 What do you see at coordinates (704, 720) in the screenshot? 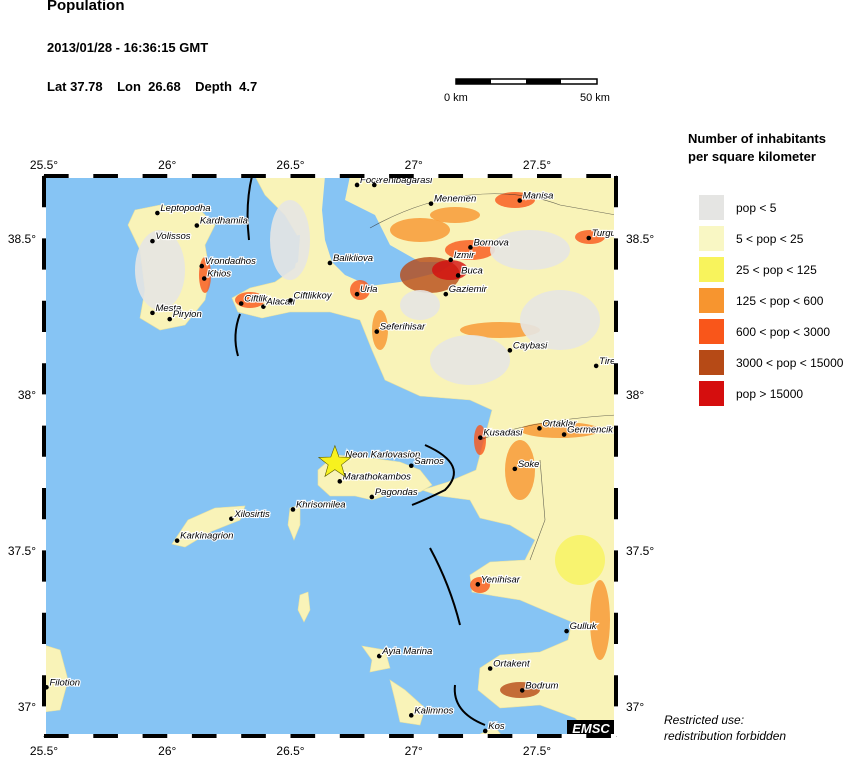
I see `restricted-line1: Restricted use:` at bounding box center [704, 720].